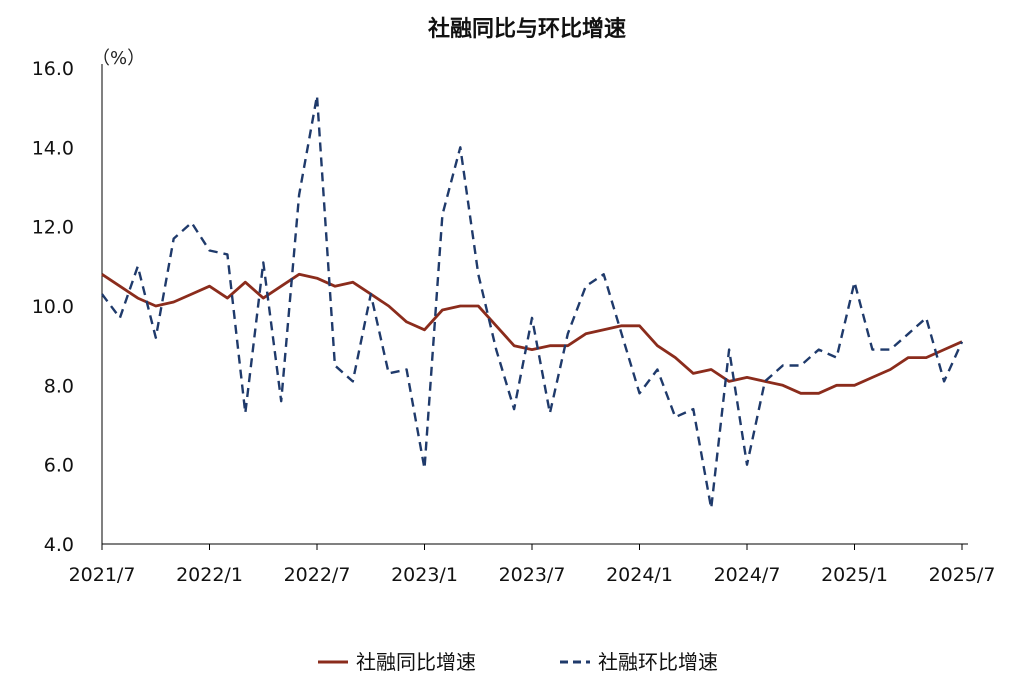 The image size is (1024, 688). Describe the element at coordinates (527, 29) in the screenshot. I see `chart-title: 社融同比与环比增速` at that location.